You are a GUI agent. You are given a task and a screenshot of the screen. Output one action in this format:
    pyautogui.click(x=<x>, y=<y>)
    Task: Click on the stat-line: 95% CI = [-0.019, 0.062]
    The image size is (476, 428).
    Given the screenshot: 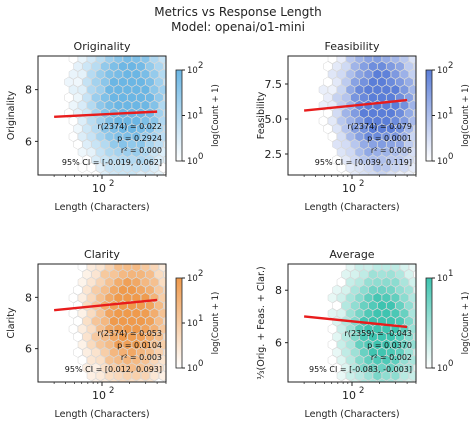 What is the action you would take?
    pyautogui.click(x=112, y=162)
    